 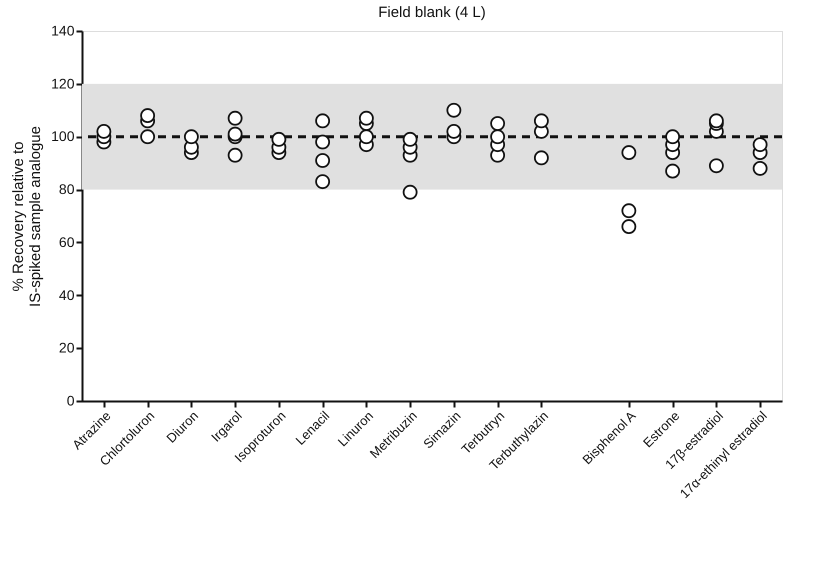 What do you see at coordinates (66, 294) in the screenshot?
I see `y-tick-label: 40` at bounding box center [66, 294].